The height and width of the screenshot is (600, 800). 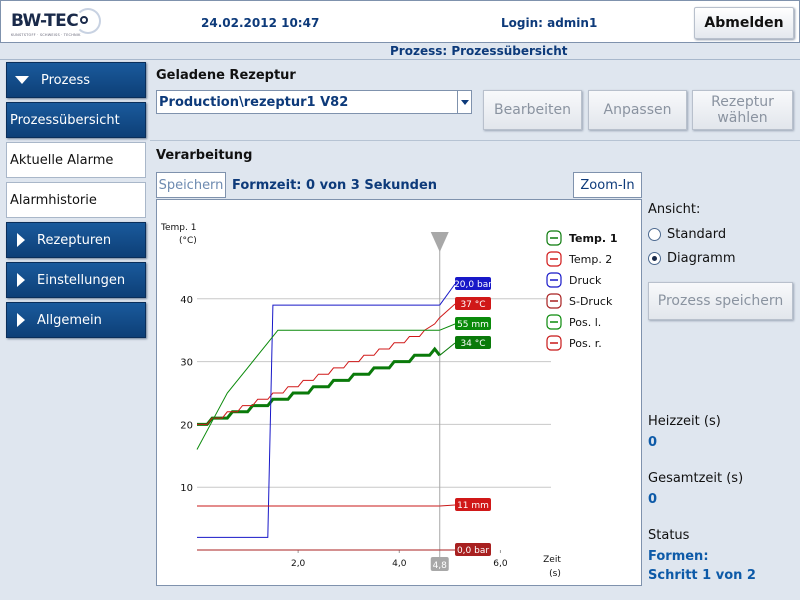 I want to click on zoom-in-label: Zoom-In, so click(x=607, y=185).